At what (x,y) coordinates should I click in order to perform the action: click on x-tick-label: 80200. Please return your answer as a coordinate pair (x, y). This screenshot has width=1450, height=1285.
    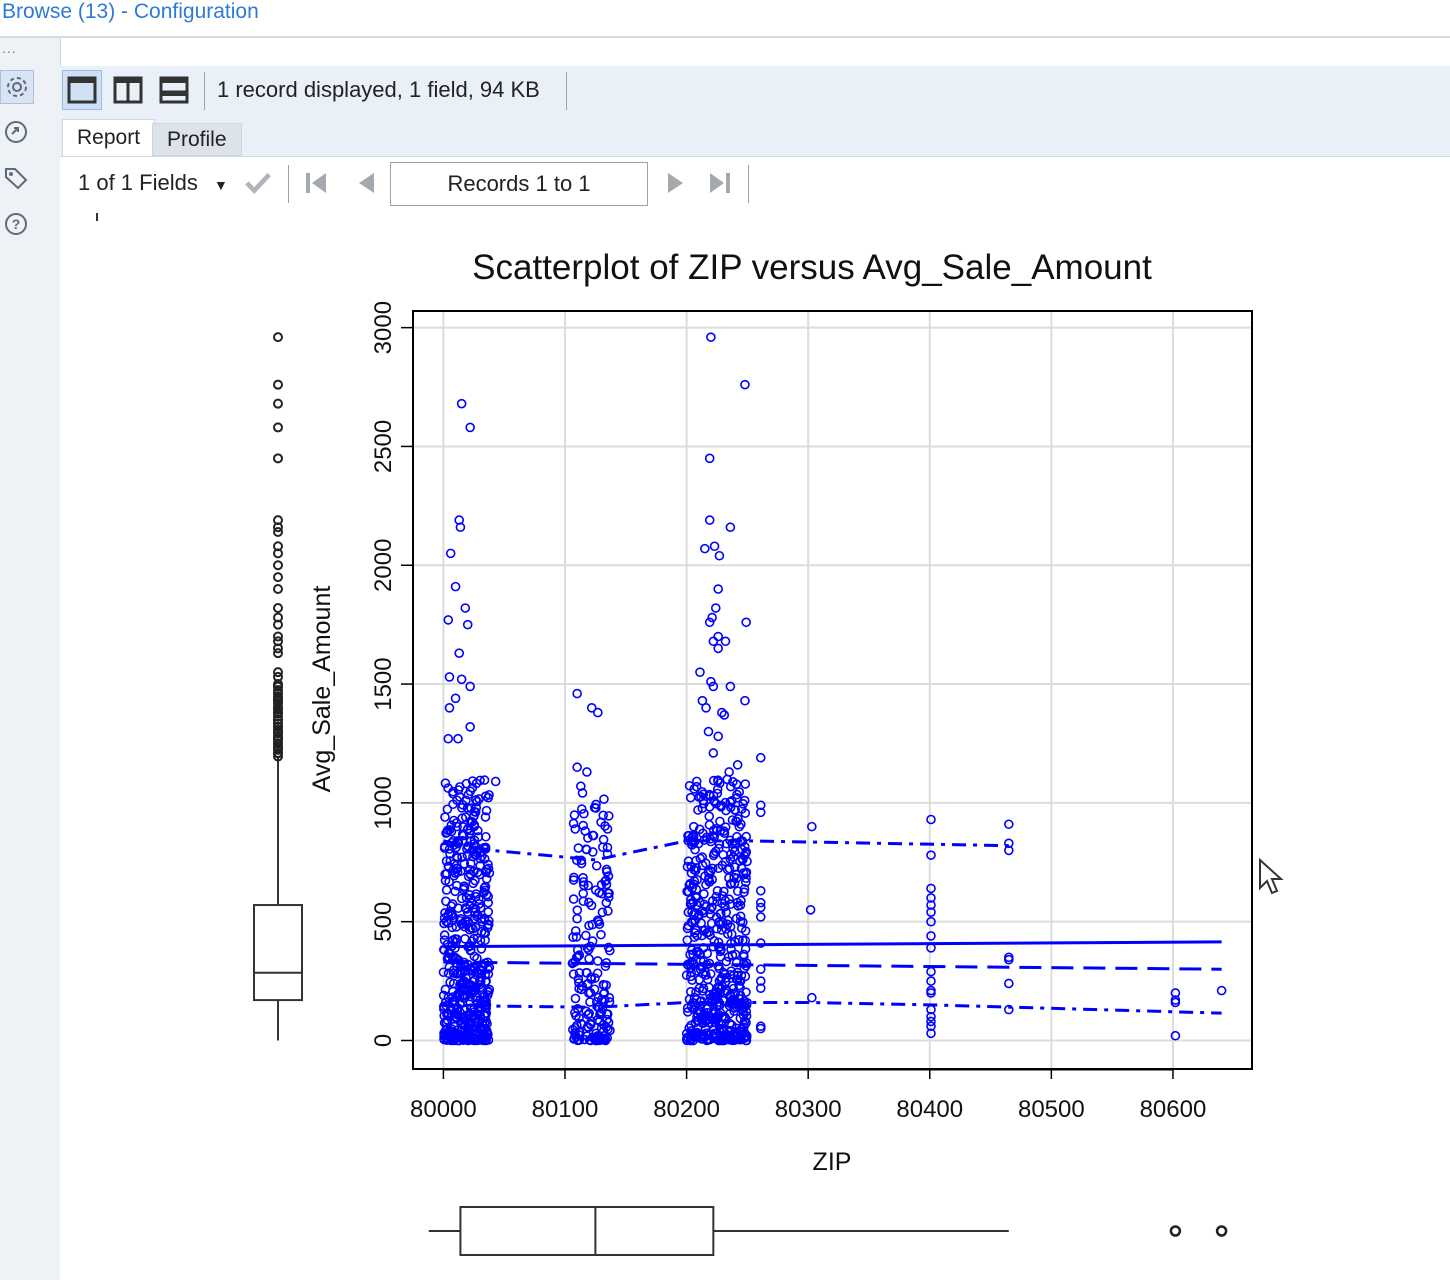
    Looking at the image, I should click on (686, 1109).